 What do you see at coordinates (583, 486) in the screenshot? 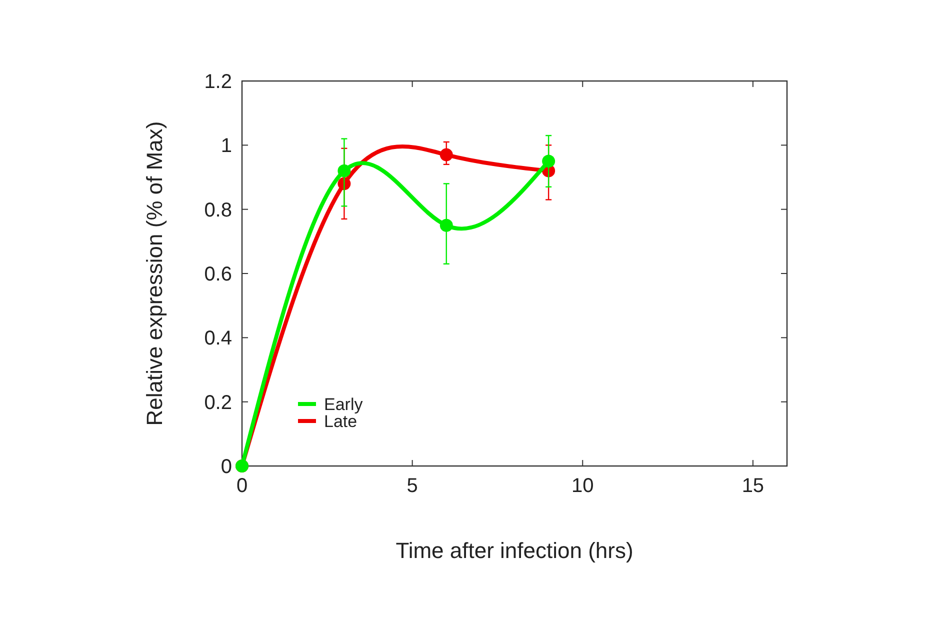
I see `x-tick-label: 10` at bounding box center [583, 486].